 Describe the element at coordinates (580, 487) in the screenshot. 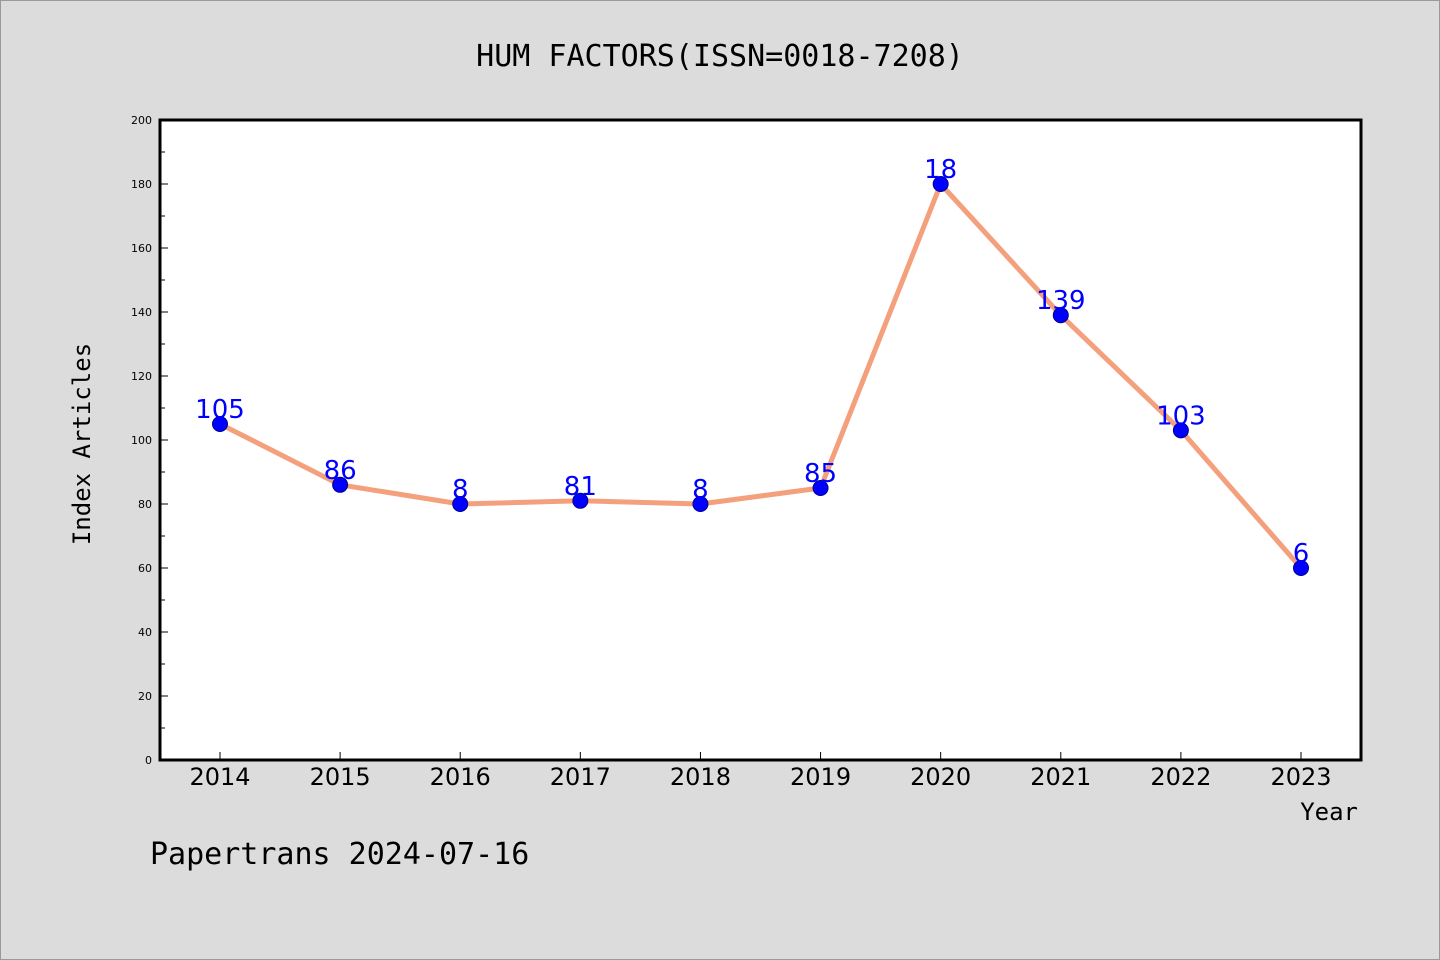

I see `data-label: 81` at that location.